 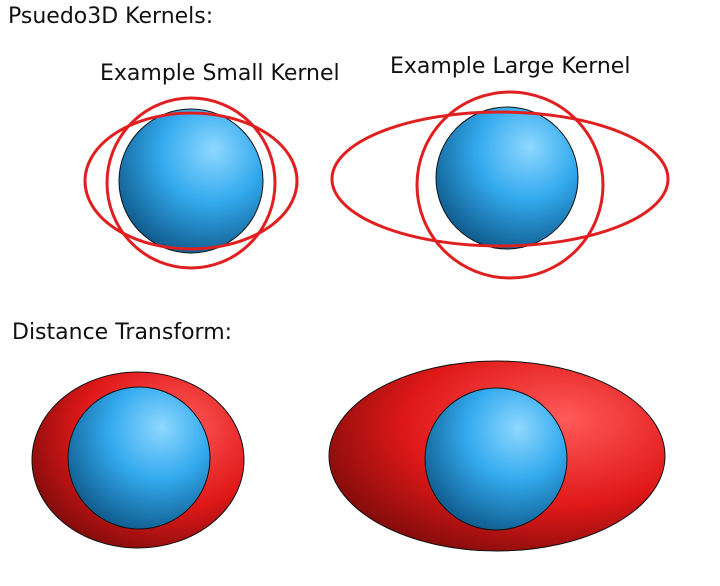 I want to click on small-kernel-horizontal-ellipse, so click(x=191, y=181).